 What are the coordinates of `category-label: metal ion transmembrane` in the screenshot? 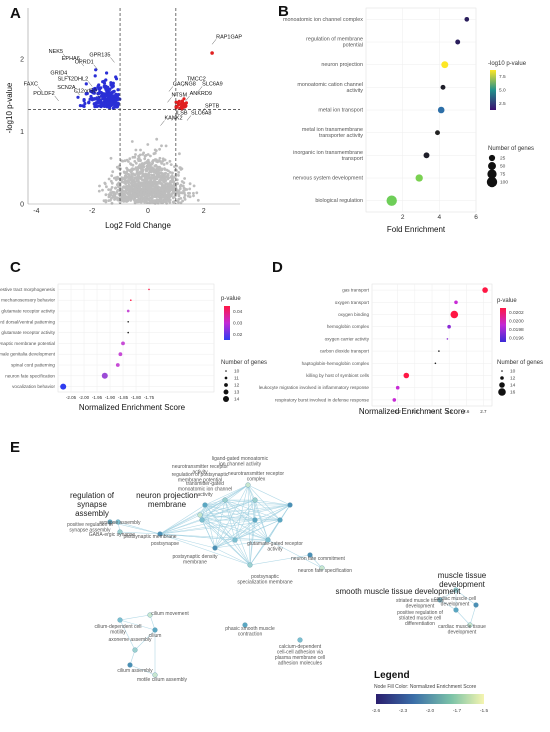 It's located at (332, 130).